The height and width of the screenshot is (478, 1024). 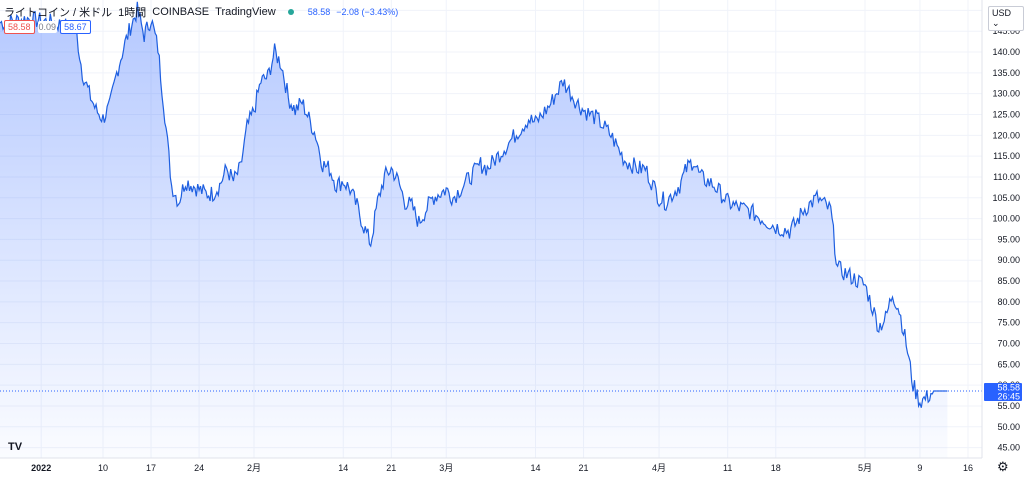 I want to click on y-tick-label: 125.00, so click(x=1006, y=115).